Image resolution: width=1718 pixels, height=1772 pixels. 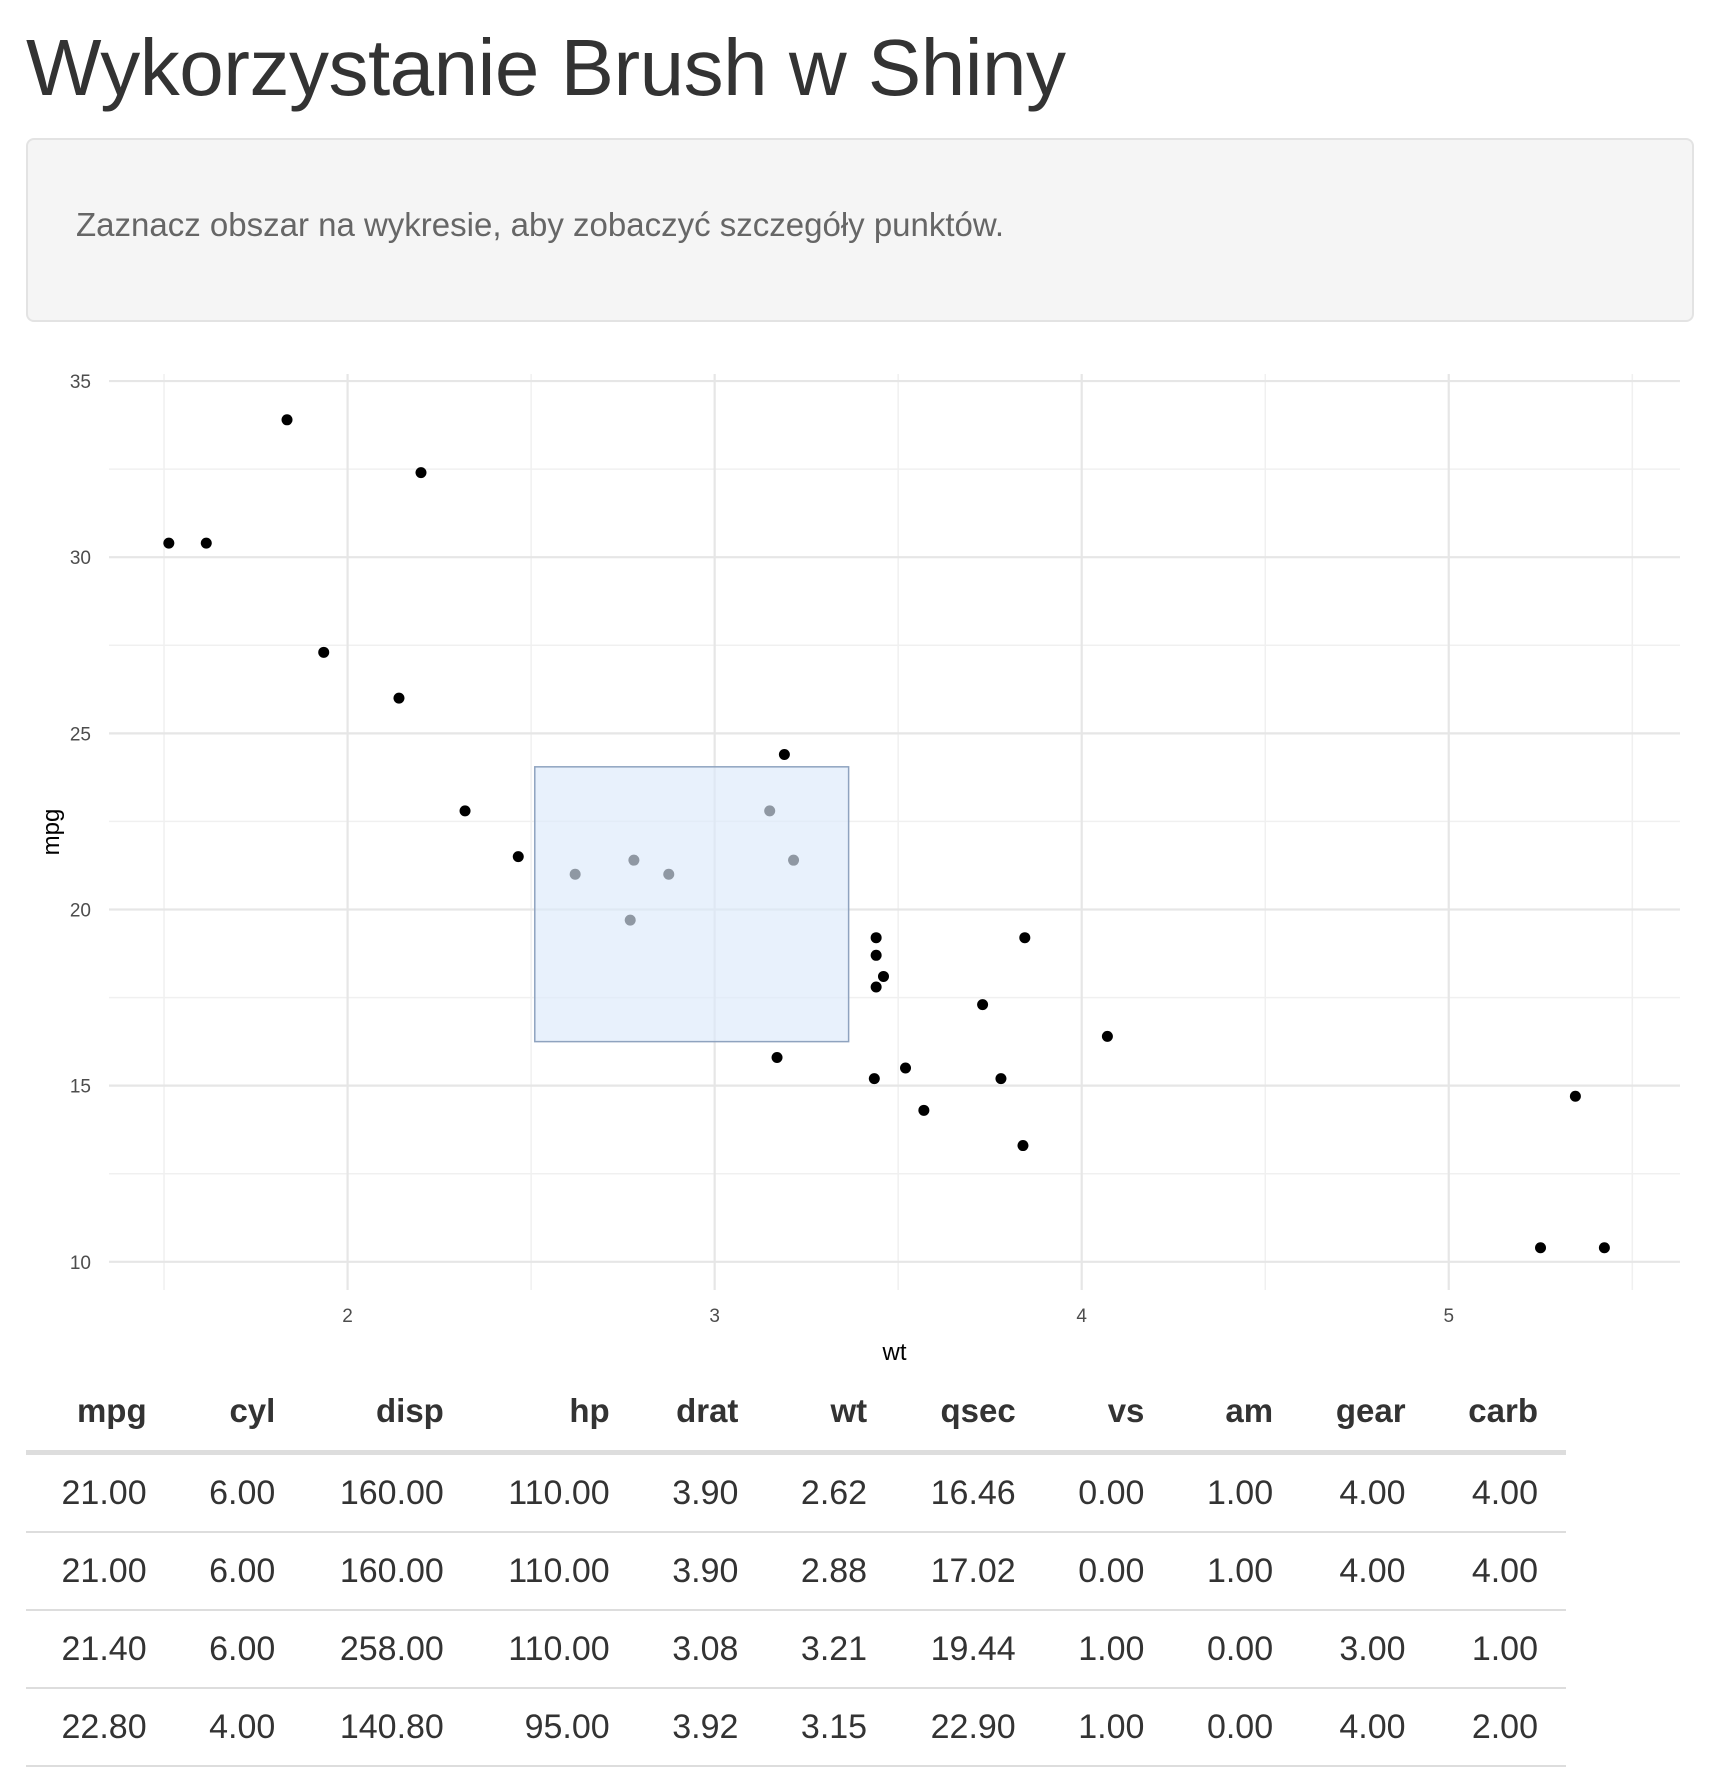 What do you see at coordinates (831, 1492) in the screenshot?
I see `table-cell-wt: 2.62` at bounding box center [831, 1492].